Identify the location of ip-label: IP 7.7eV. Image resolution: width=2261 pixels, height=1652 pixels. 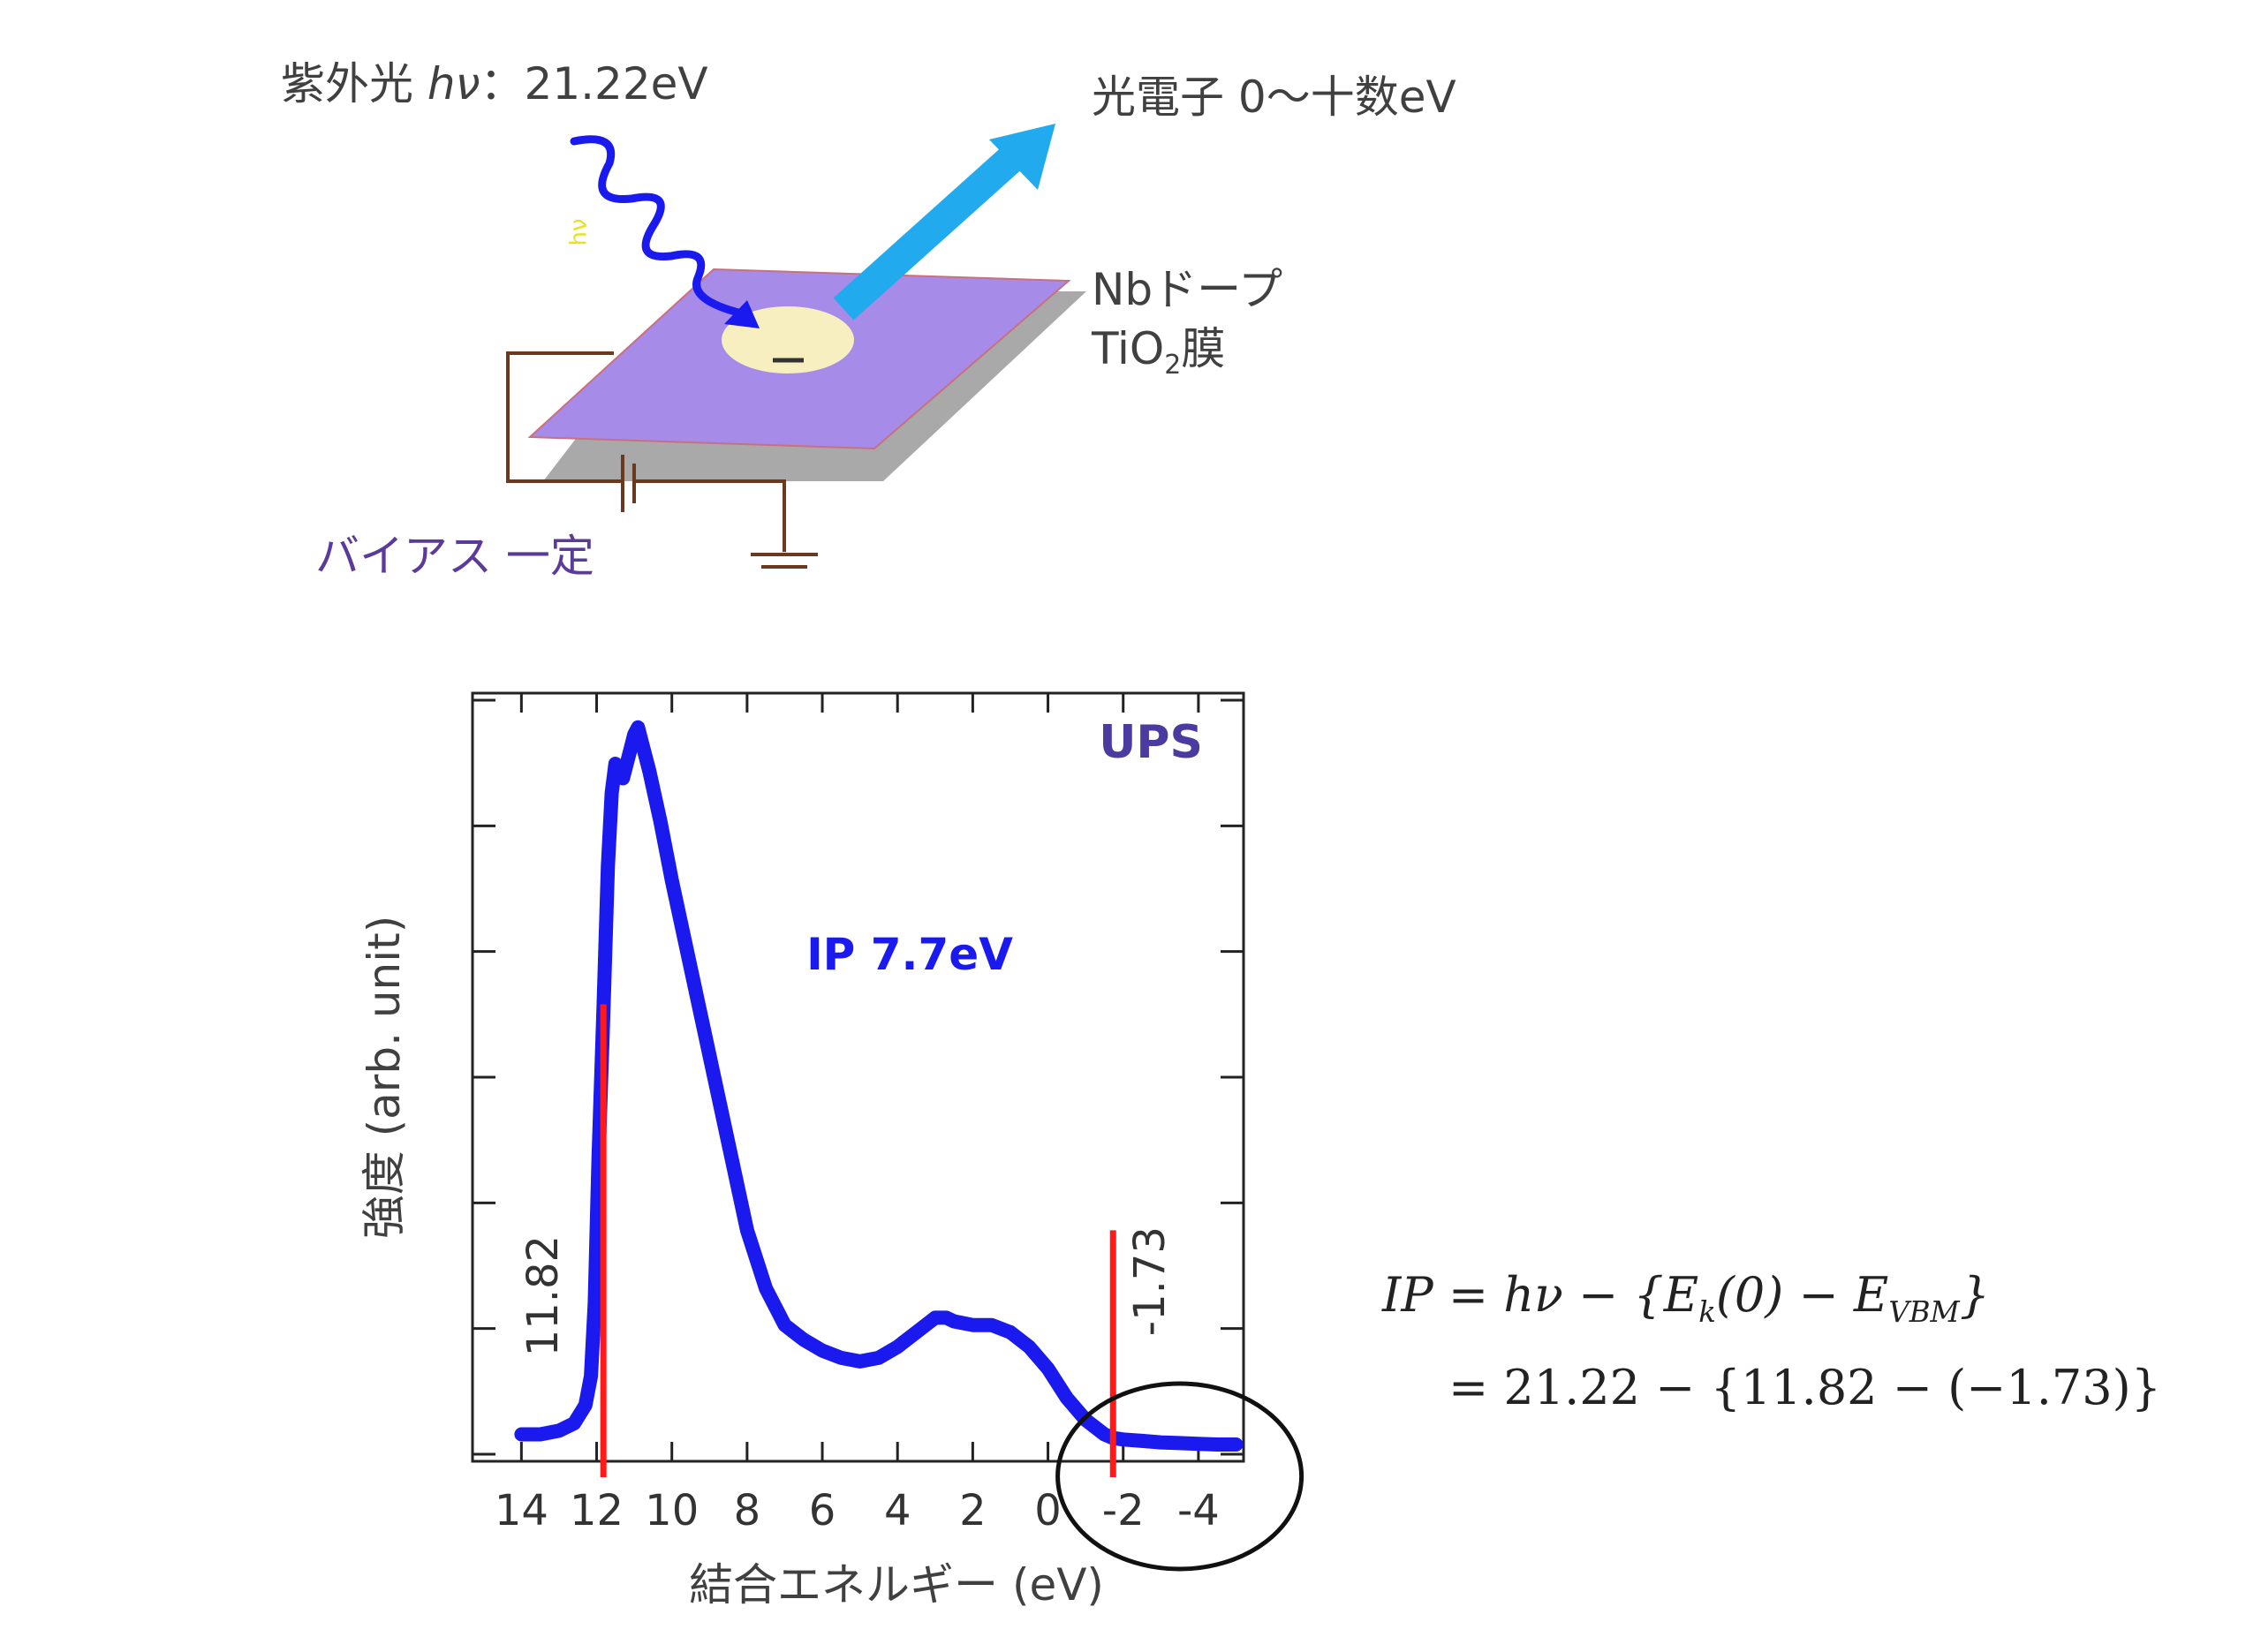
(910, 954).